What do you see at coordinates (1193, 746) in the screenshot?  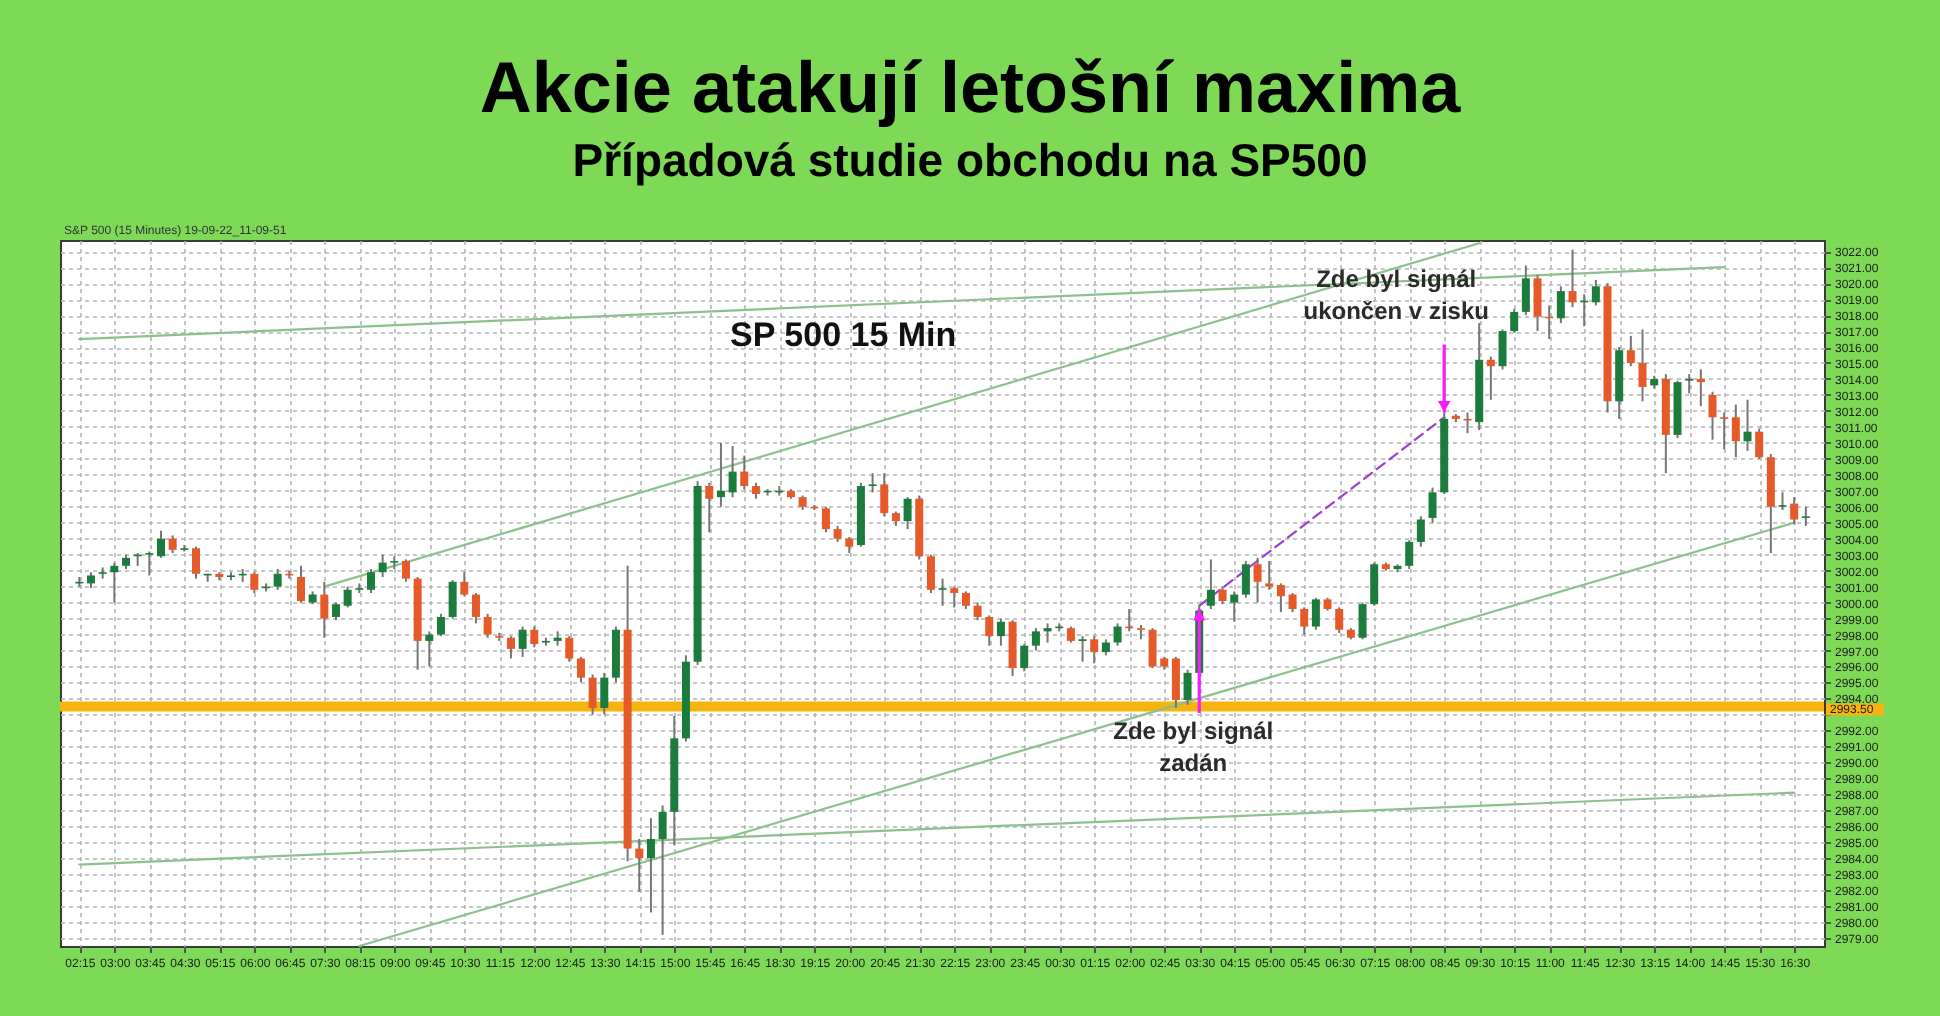 I see `annotation: Zde byl signál zadán` at bounding box center [1193, 746].